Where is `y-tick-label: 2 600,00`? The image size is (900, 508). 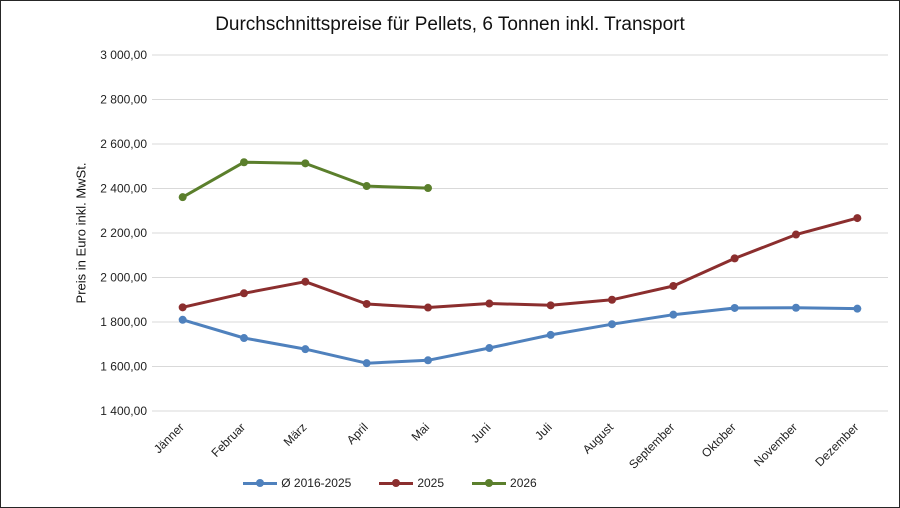
y-tick-label: 2 600,00 is located at coordinates (123, 144).